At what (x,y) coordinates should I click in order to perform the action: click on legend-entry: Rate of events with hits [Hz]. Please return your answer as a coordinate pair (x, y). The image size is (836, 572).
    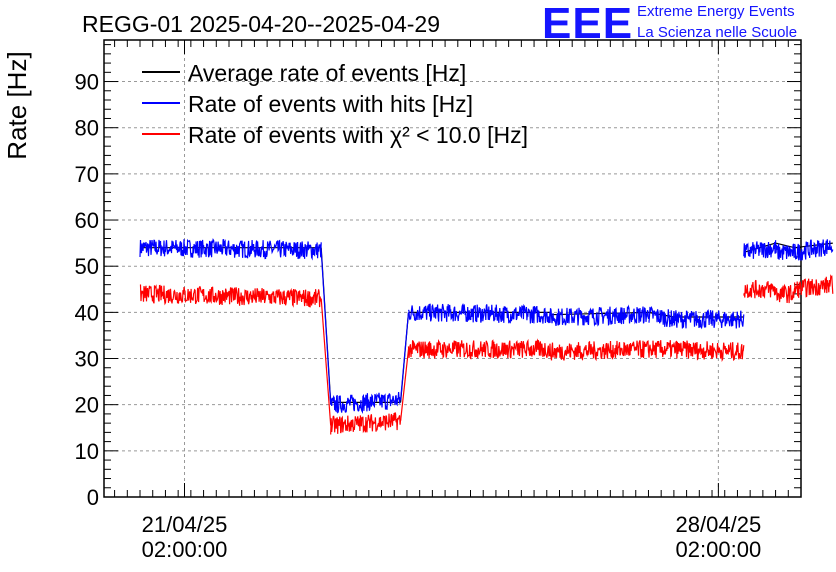
    Looking at the image, I should click on (330, 104).